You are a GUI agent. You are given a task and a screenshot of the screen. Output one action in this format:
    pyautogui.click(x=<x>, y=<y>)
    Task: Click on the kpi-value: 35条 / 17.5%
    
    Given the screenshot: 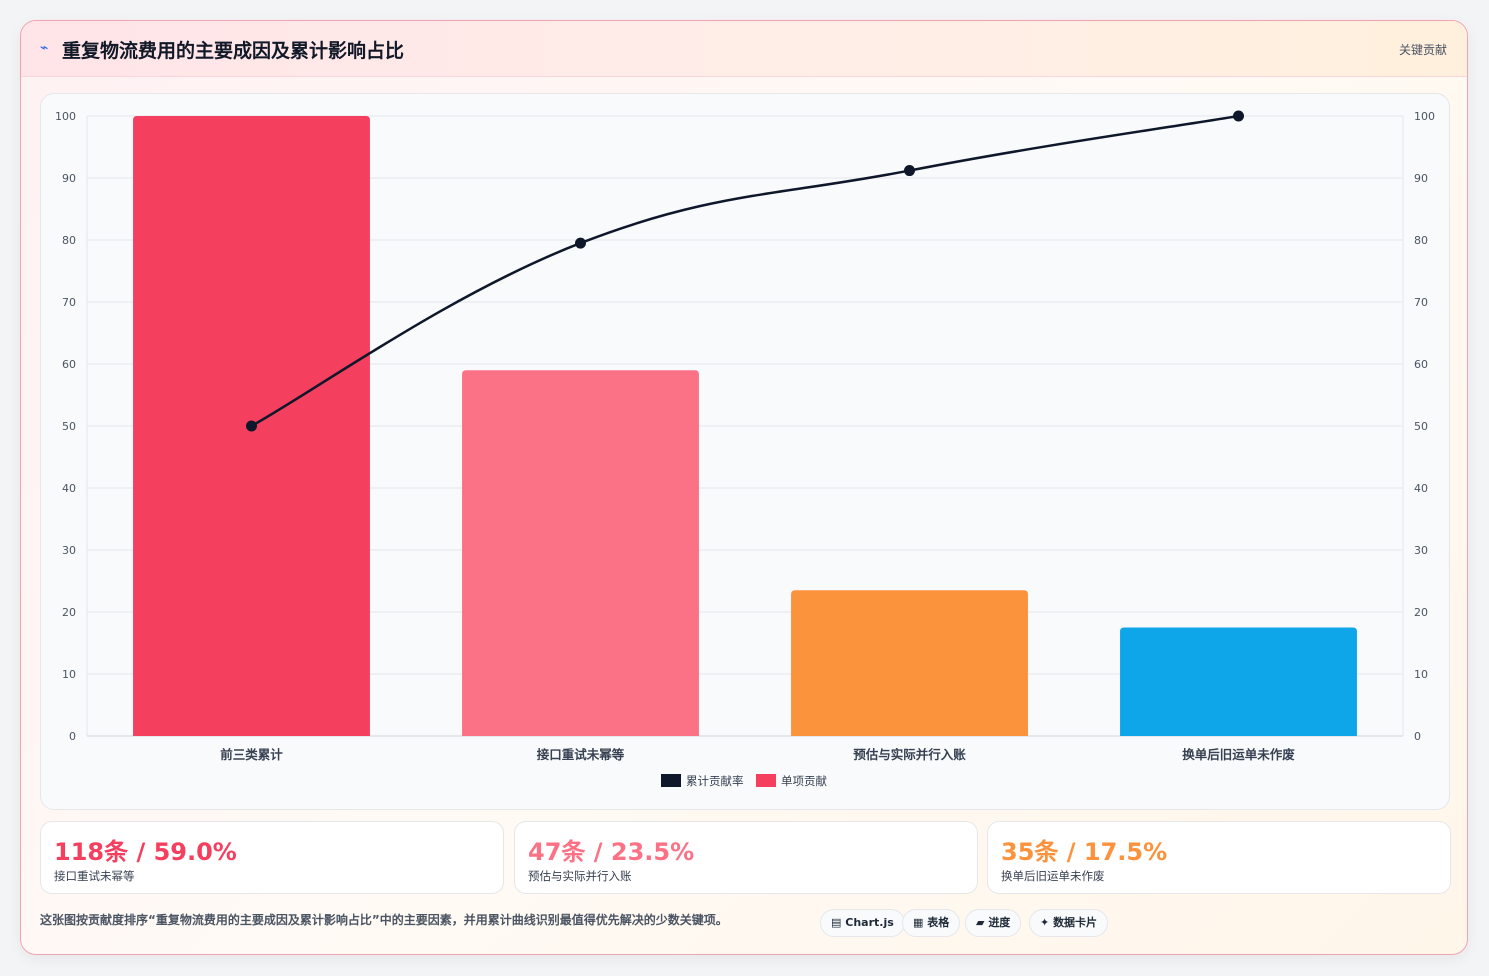 What is the action you would take?
    pyautogui.click(x=1084, y=852)
    